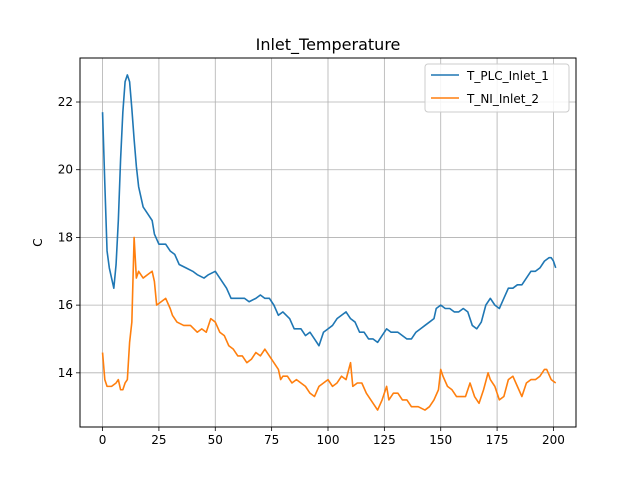 The width and height of the screenshot is (640, 480). Describe the element at coordinates (65, 305) in the screenshot. I see `y-tick-label: 16` at that location.